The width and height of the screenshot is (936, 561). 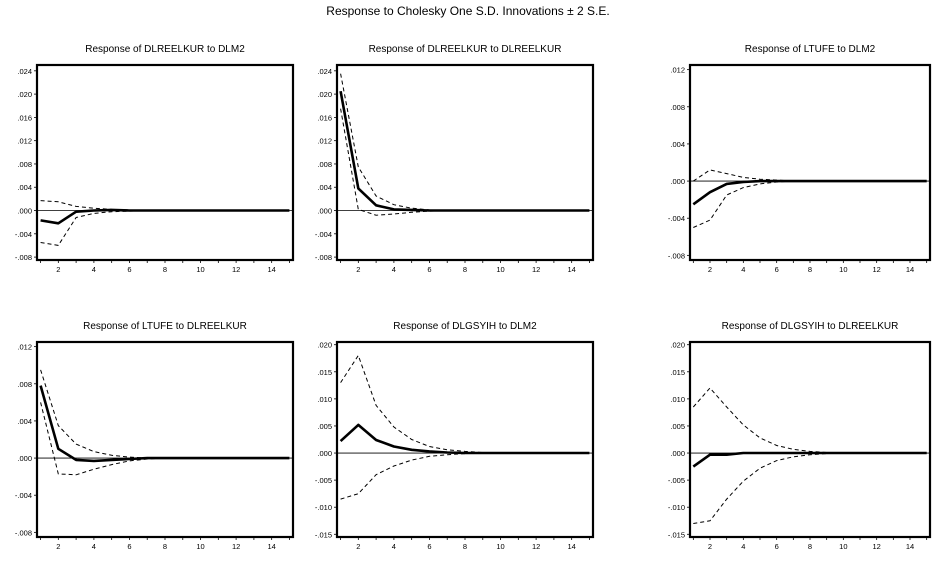 What do you see at coordinates (810, 49) in the screenshot?
I see `chart-title: Response of LTUFE to DLM2` at bounding box center [810, 49].